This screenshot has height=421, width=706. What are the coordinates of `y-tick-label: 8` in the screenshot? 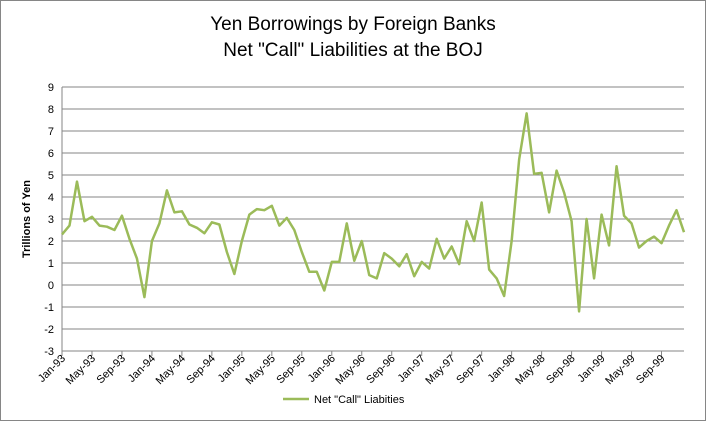 It's located at (51, 110).